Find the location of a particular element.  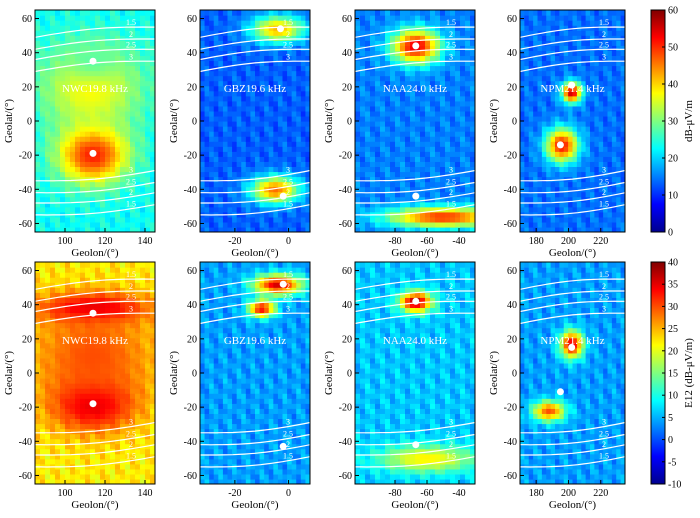

contour-line is located at coordinates (255, 54).